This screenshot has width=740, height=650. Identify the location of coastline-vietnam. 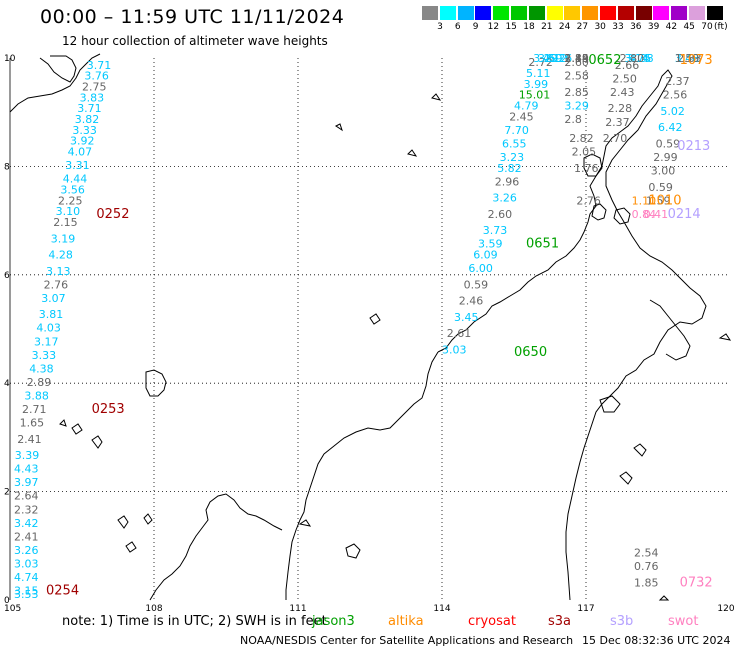
(55, 83).